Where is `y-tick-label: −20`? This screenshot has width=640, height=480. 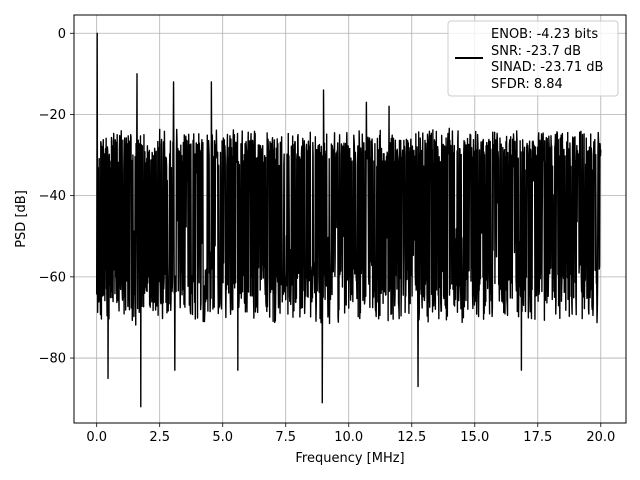
y-tick-label: −20 is located at coordinates (52, 115).